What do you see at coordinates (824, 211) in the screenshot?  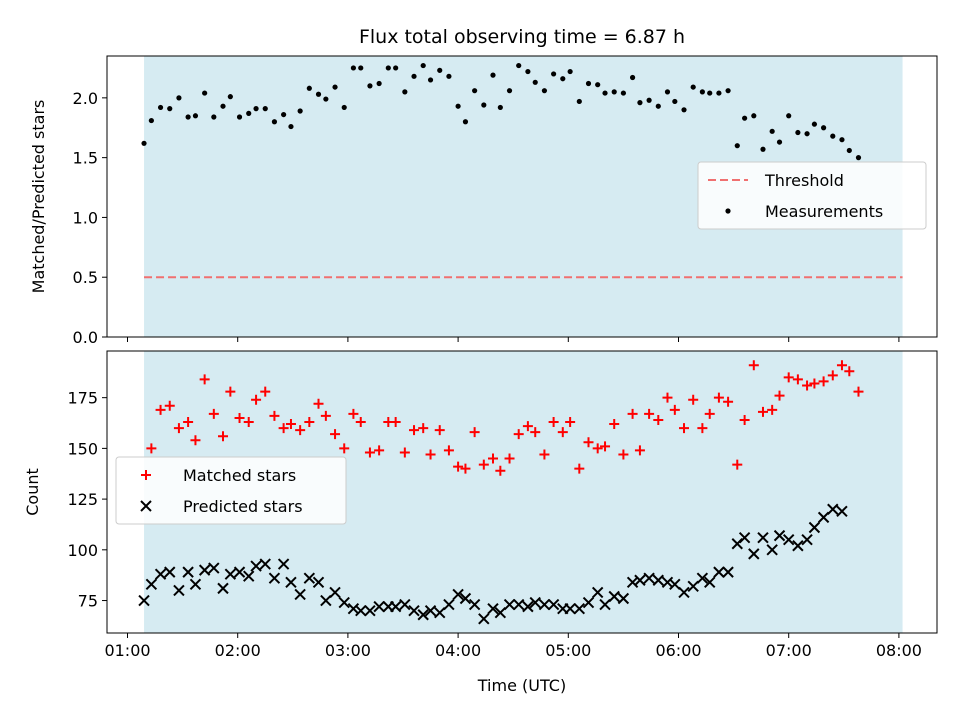 I see `legend-label: Measurements` at bounding box center [824, 211].